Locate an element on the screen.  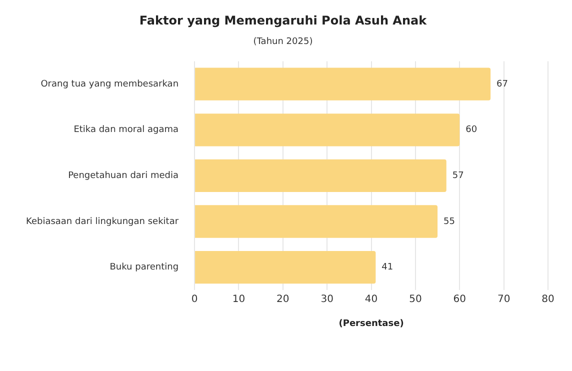
y-tick-label: Buku parenting is located at coordinates (144, 267).